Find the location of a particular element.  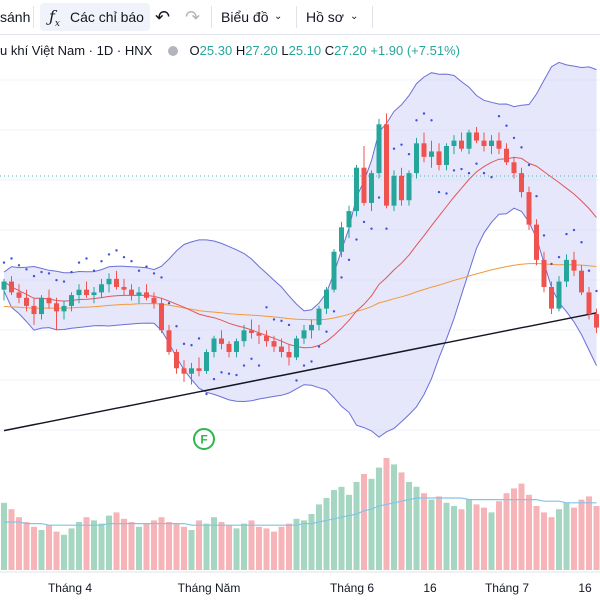

fx-icon: ƒx is located at coordinates (54, 18).